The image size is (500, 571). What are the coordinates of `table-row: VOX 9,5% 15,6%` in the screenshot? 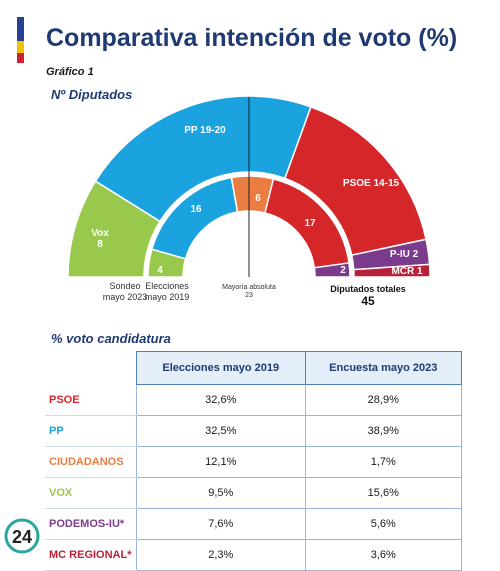 It's located at (254, 493).